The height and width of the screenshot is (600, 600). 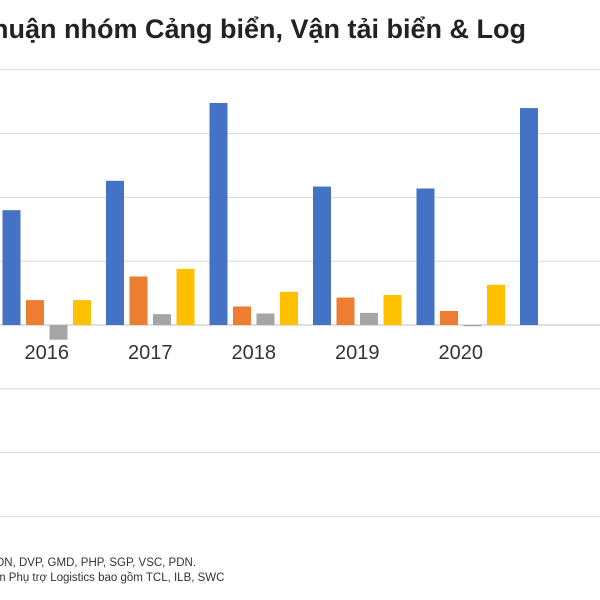 I want to click on x-tick-label: 2018, so click(x=254, y=353).